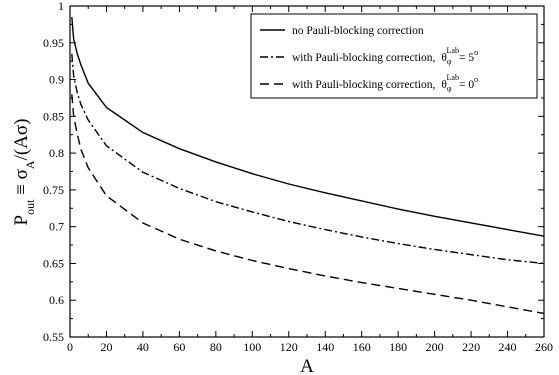 This screenshot has height=375, width=559. Describe the element at coordinates (216, 347) in the screenshot. I see `x-tick-label: 80` at that location.